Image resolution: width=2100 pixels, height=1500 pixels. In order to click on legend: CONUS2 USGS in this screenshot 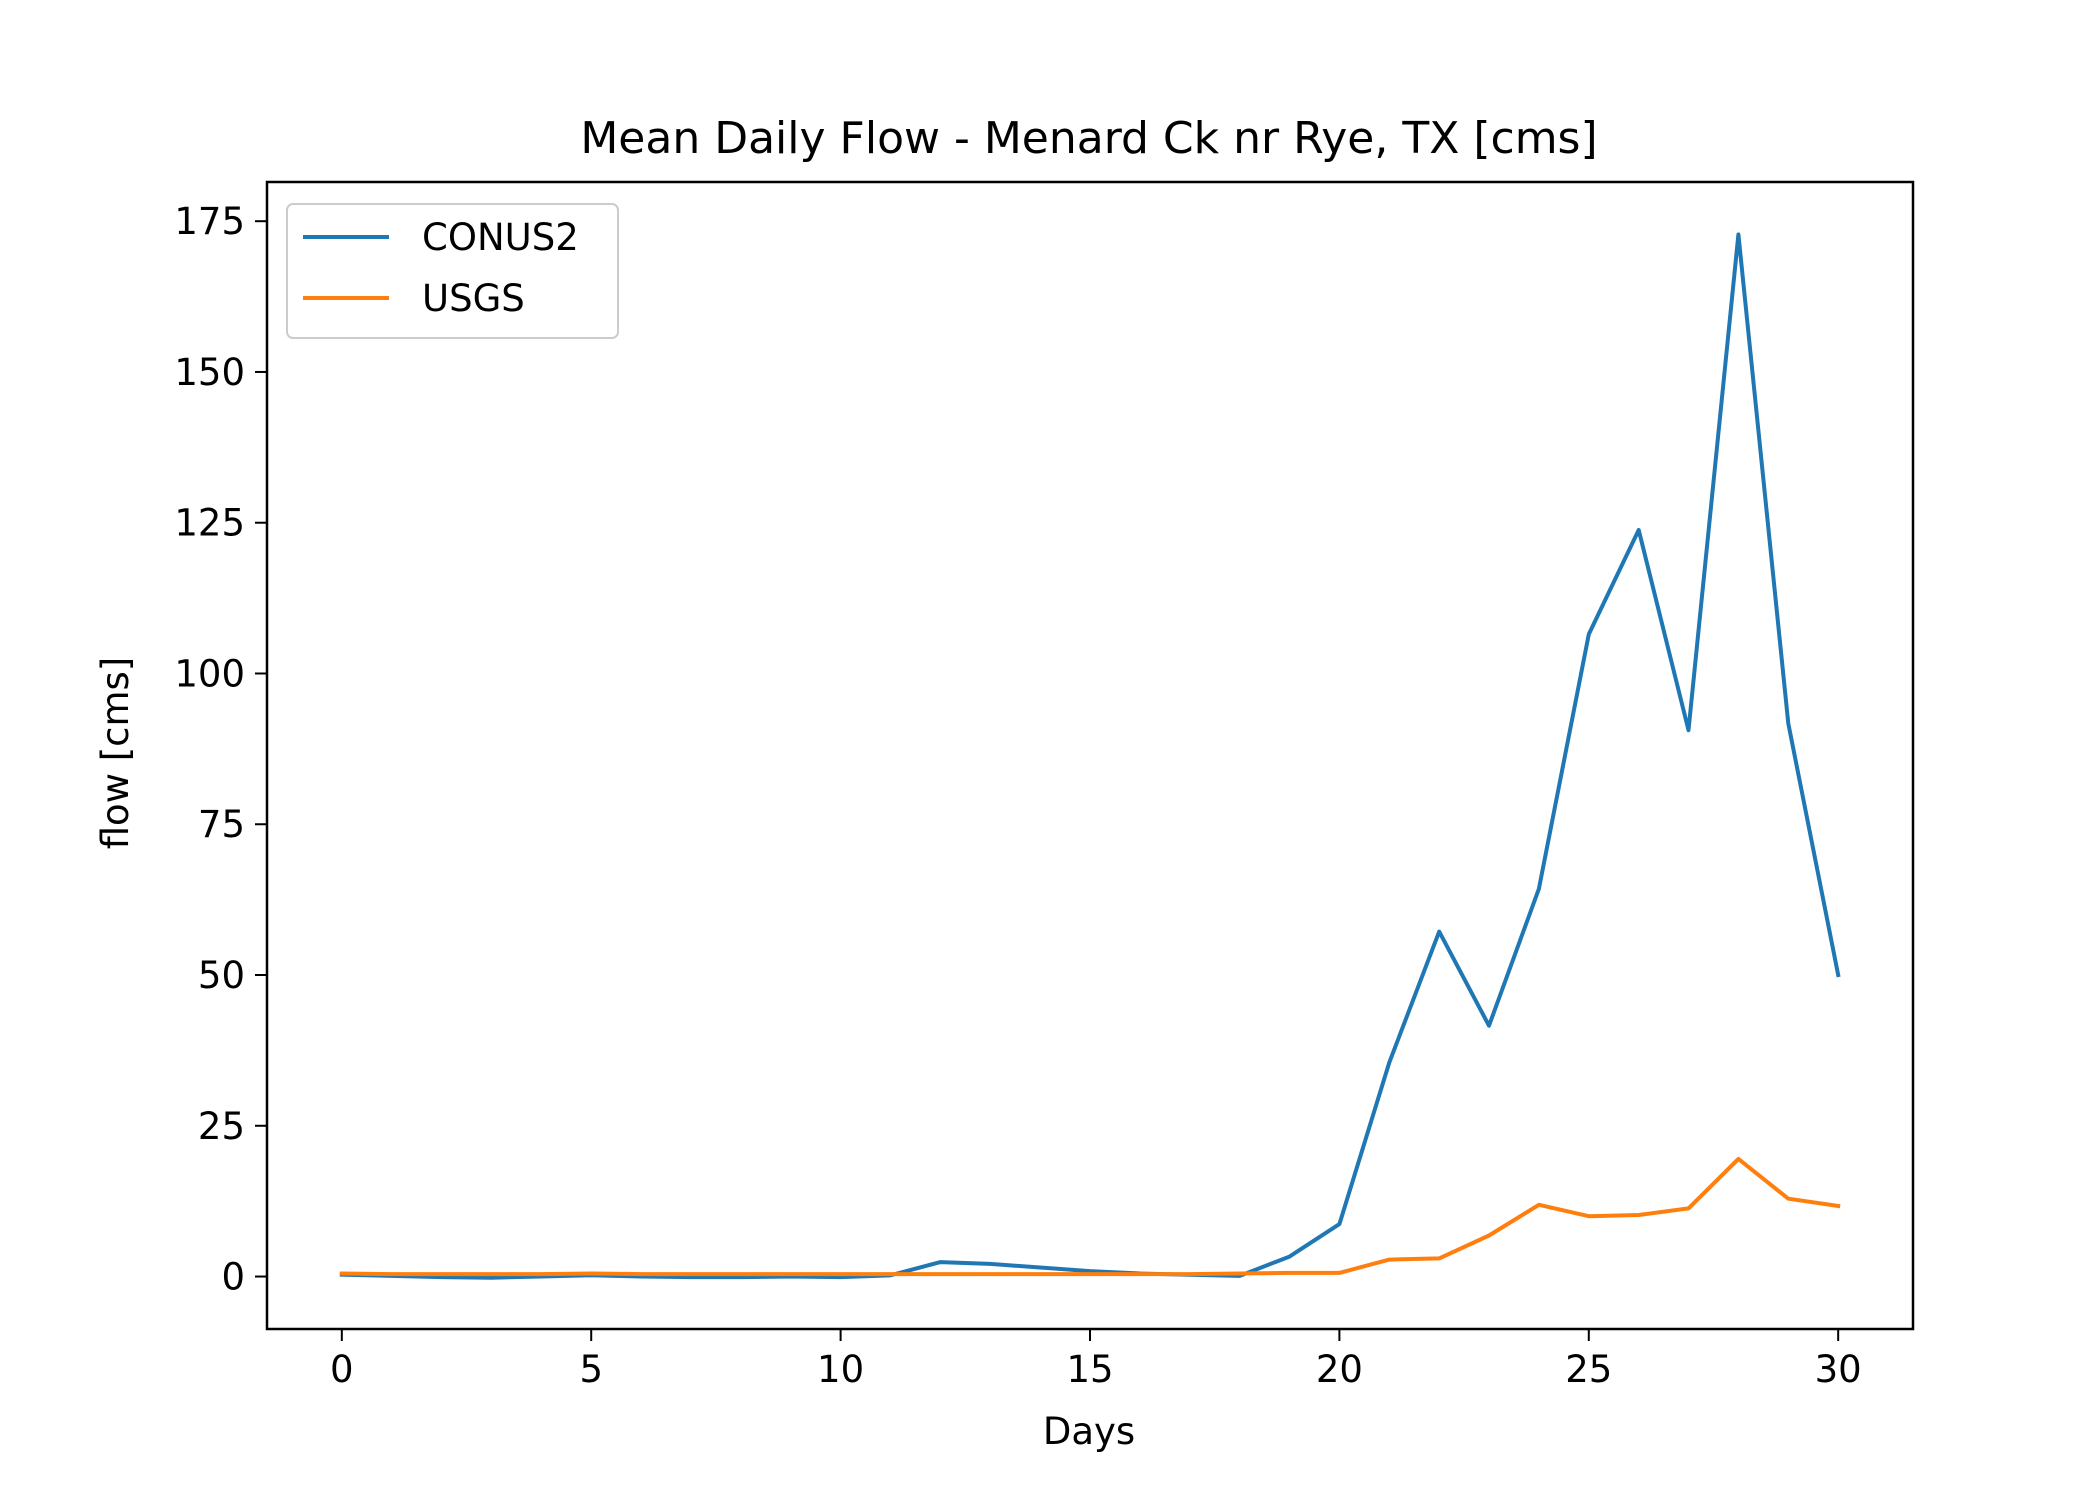, I will do `click(452, 271)`.